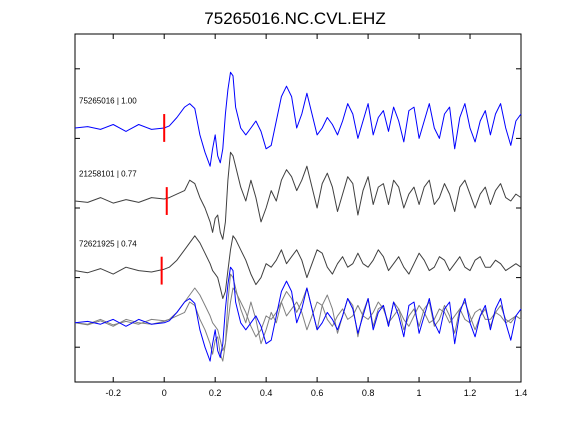 Image resolution: width=576 pixels, height=432 pixels. I want to click on x-tick-label-3: 0.4, so click(266, 393).